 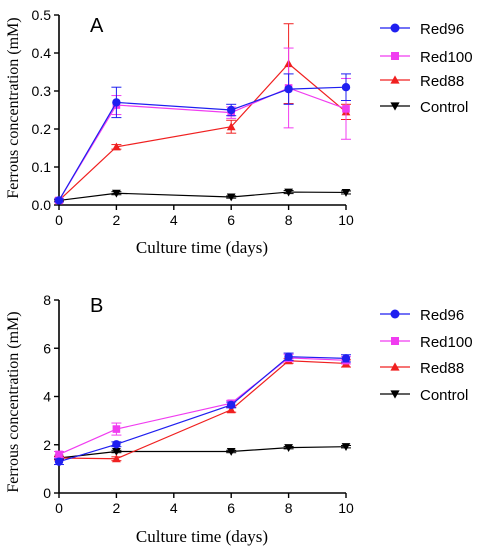 What do you see at coordinates (174, 220) in the screenshot?
I see `panel-a-x-tick-label: 4` at bounding box center [174, 220].